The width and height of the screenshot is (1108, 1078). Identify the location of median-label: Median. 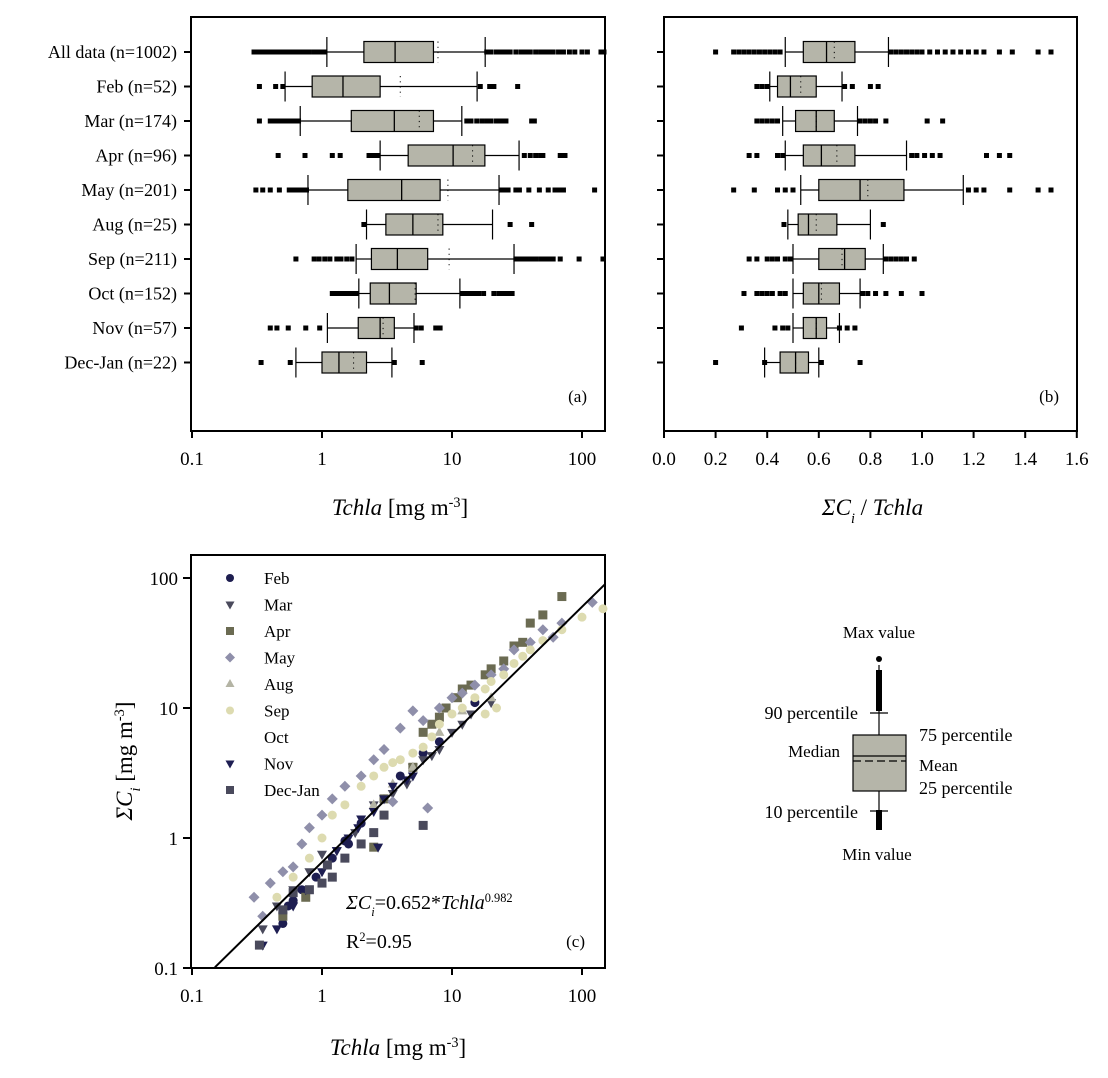
(814, 751).